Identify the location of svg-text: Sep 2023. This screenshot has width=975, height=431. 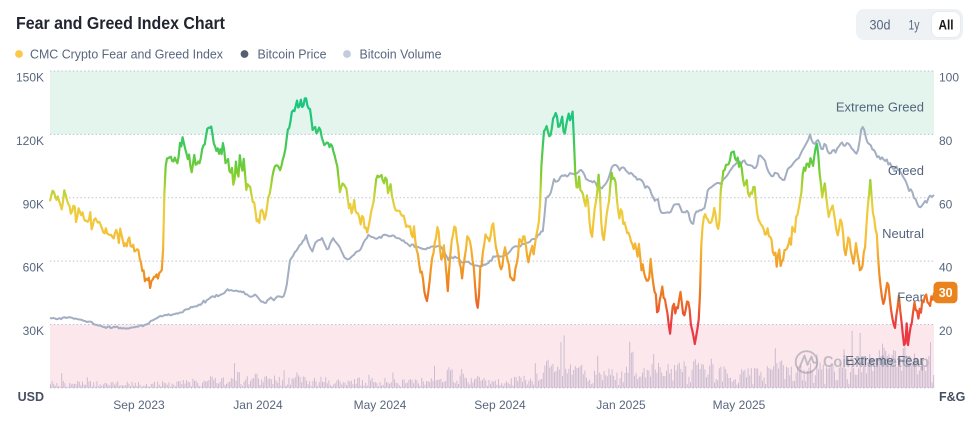
(139, 405).